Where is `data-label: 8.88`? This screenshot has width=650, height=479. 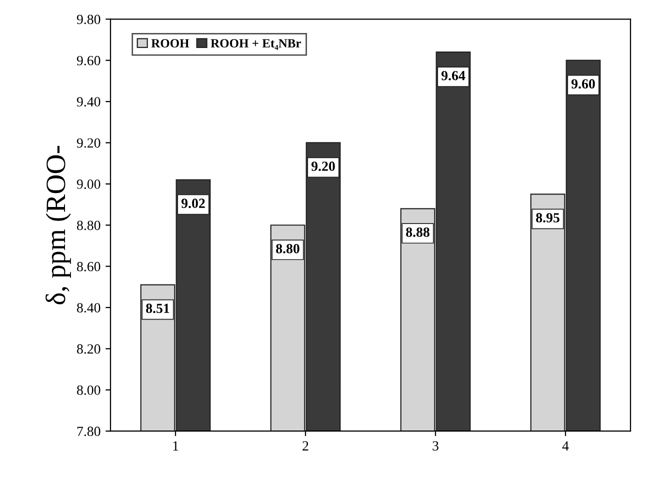 data-label: 8.88 is located at coordinates (418, 232).